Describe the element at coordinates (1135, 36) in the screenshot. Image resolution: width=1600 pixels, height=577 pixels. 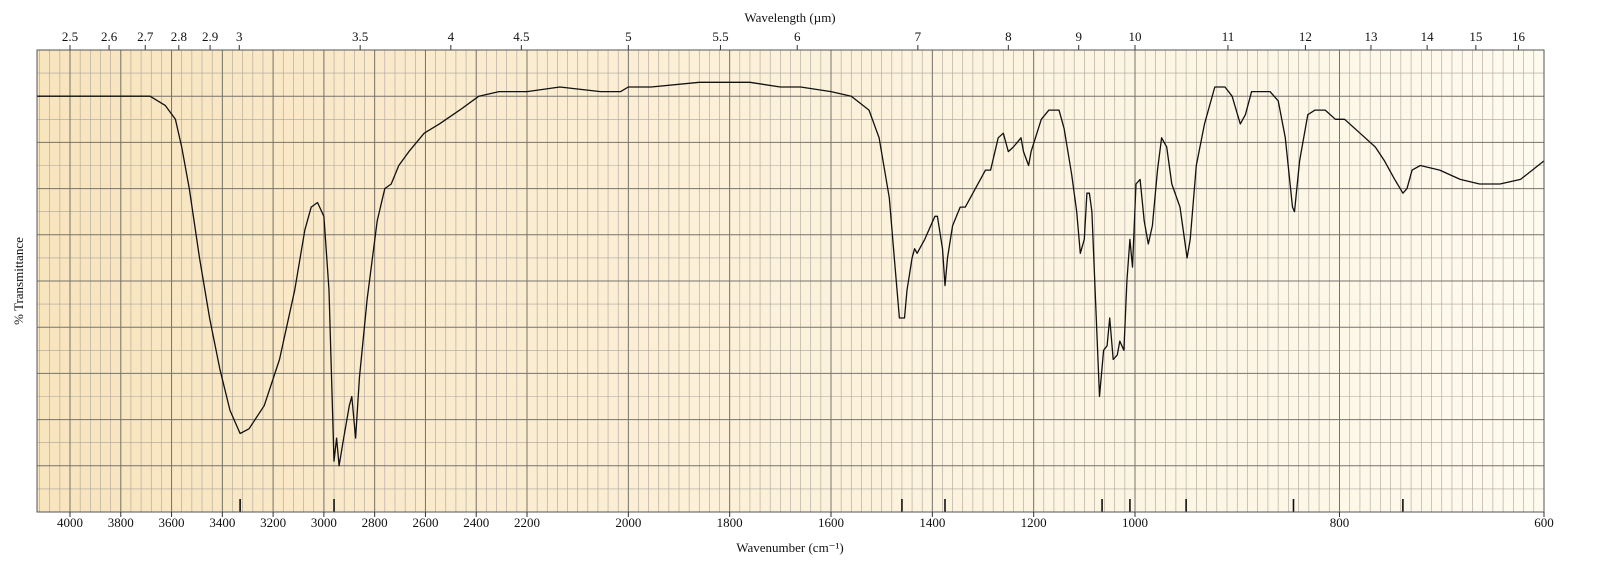
I see `x2-tick-label: 10` at that location.